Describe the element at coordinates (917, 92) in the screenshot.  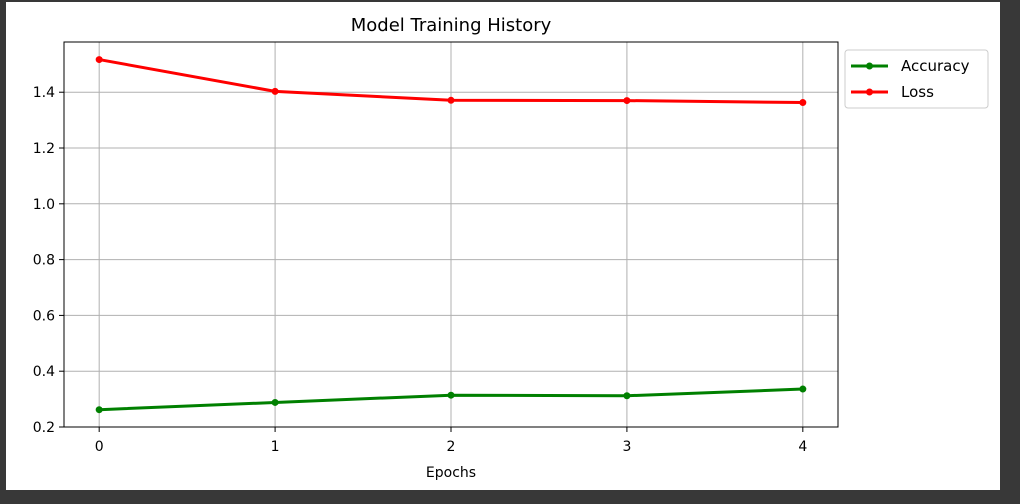
I see `legend-label-loss: Loss` at that location.